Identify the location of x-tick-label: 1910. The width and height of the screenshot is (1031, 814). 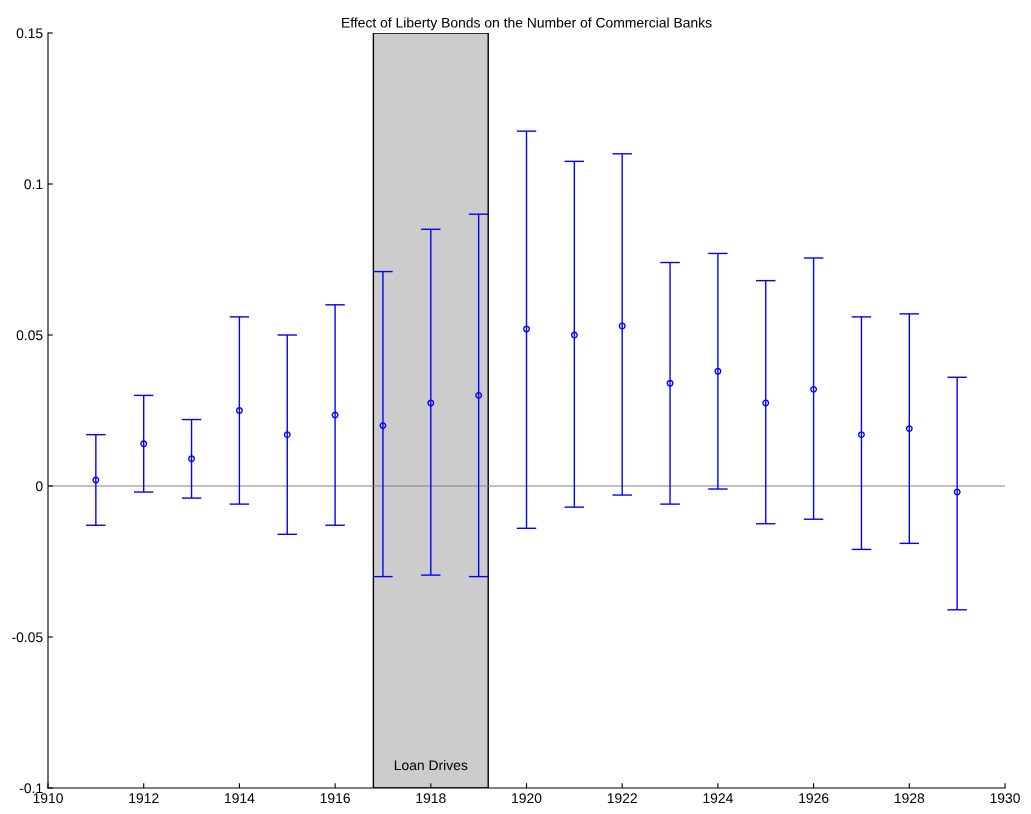
(48, 798).